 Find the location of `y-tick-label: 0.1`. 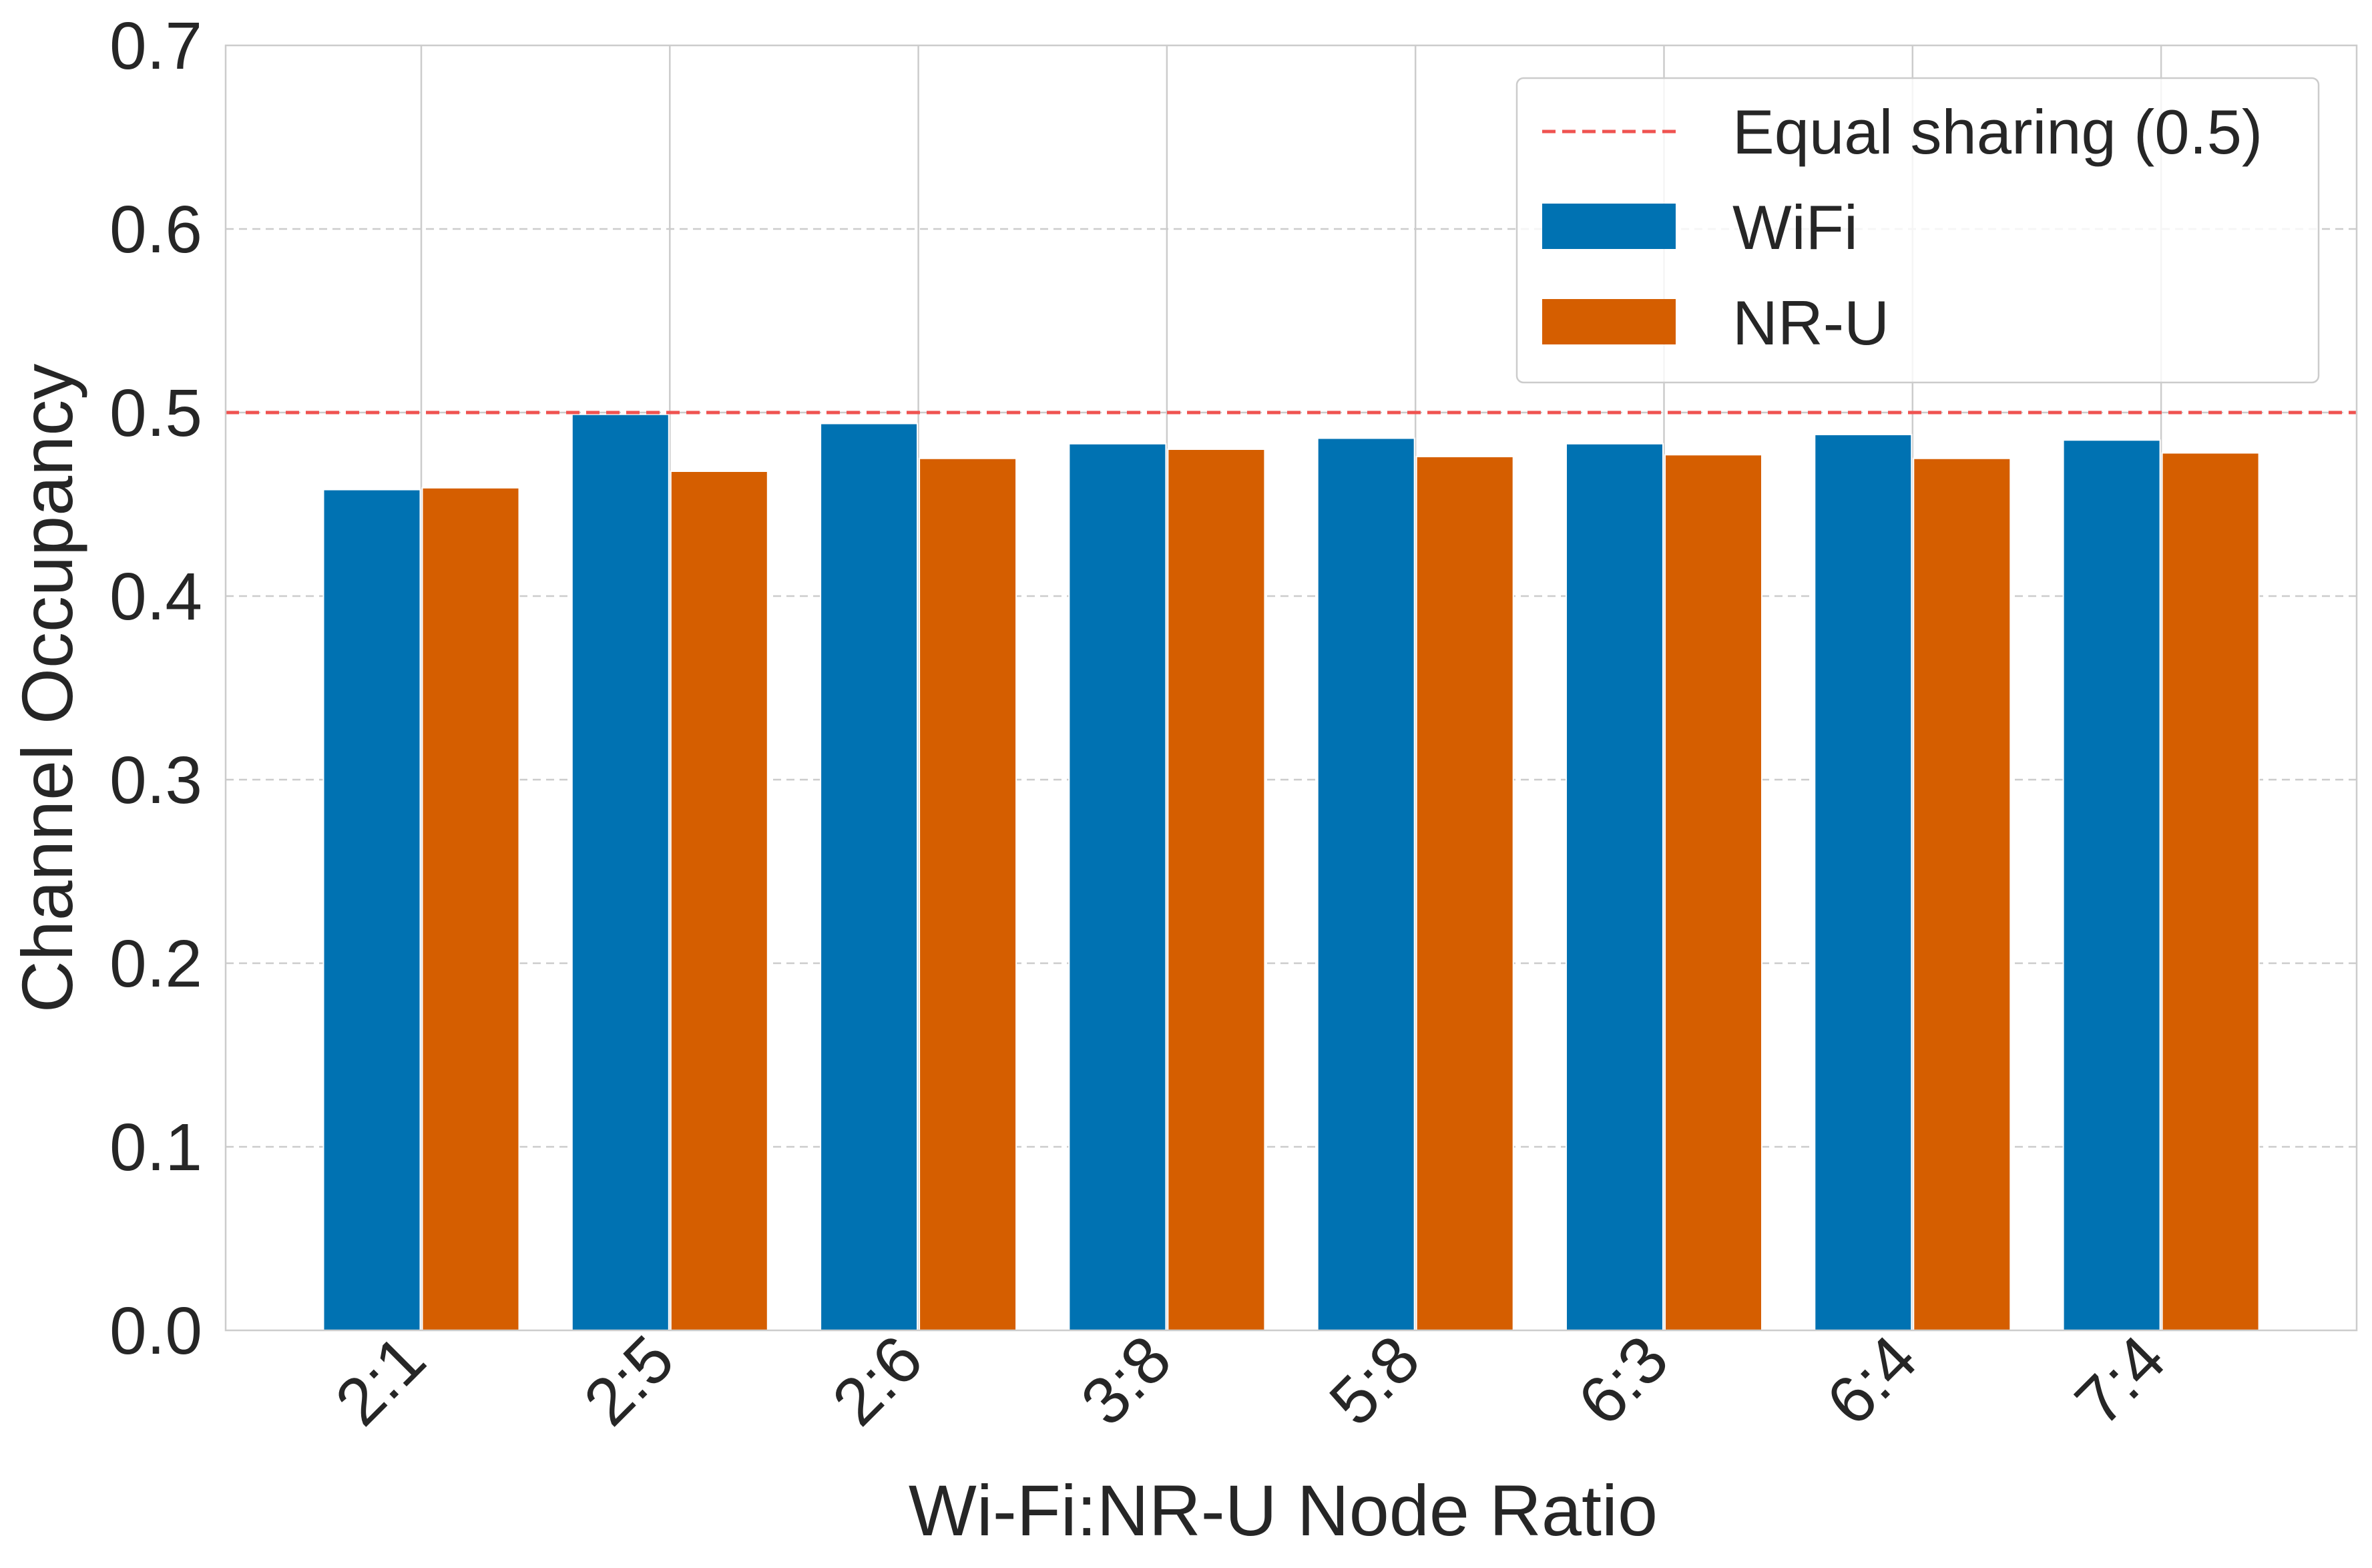

y-tick-label: 0.1 is located at coordinates (155, 1147).